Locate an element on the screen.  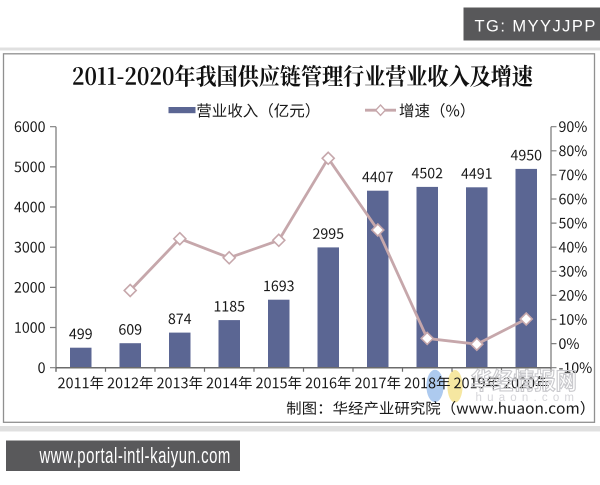
svg-text: huaon.com is located at coordinates (528, 398).